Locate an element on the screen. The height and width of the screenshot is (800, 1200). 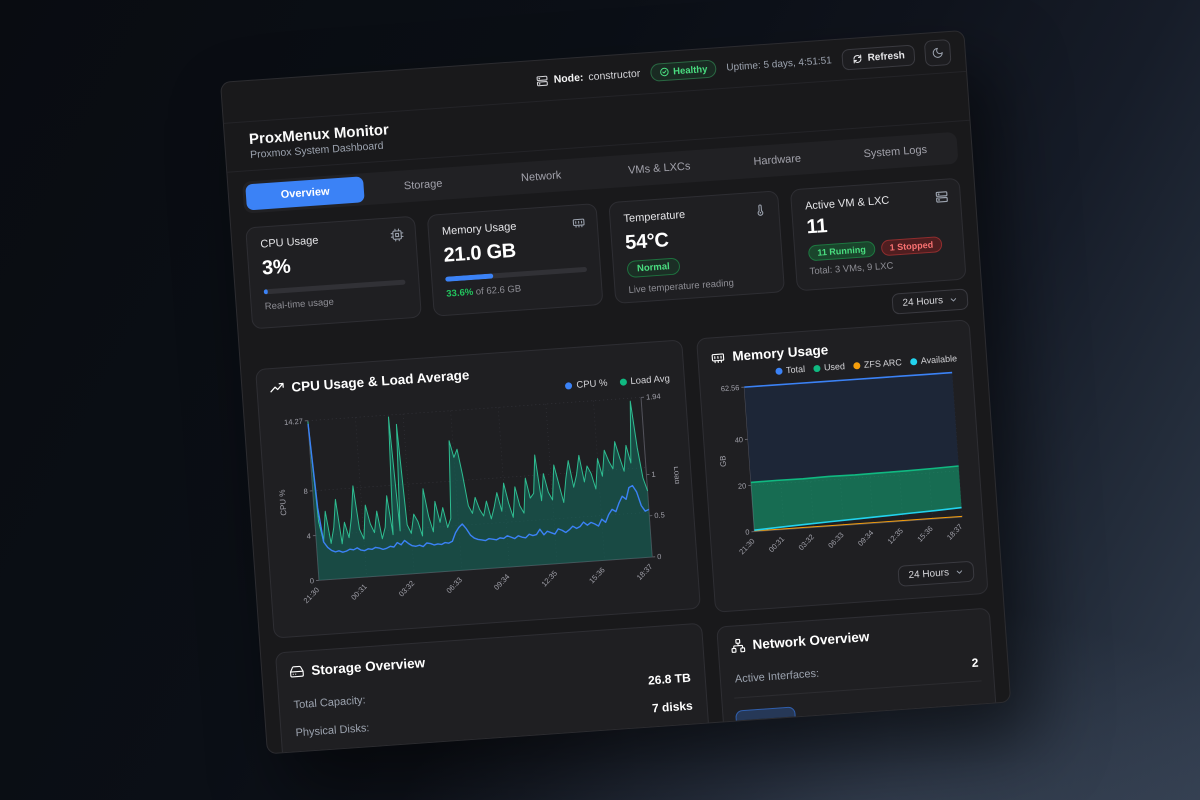
stack-icon is located at coordinates (941, 197).